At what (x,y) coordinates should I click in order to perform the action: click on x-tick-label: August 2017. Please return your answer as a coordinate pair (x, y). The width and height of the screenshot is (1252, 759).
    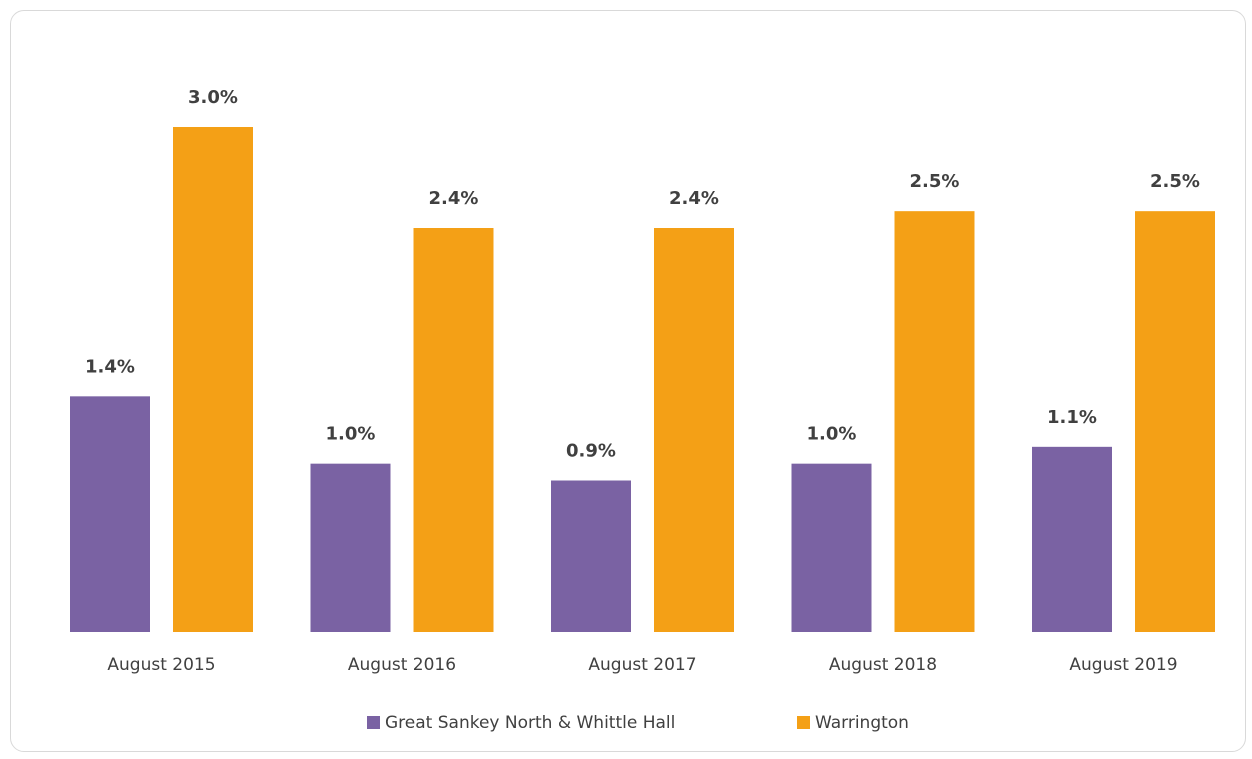
    Looking at the image, I should click on (642, 665).